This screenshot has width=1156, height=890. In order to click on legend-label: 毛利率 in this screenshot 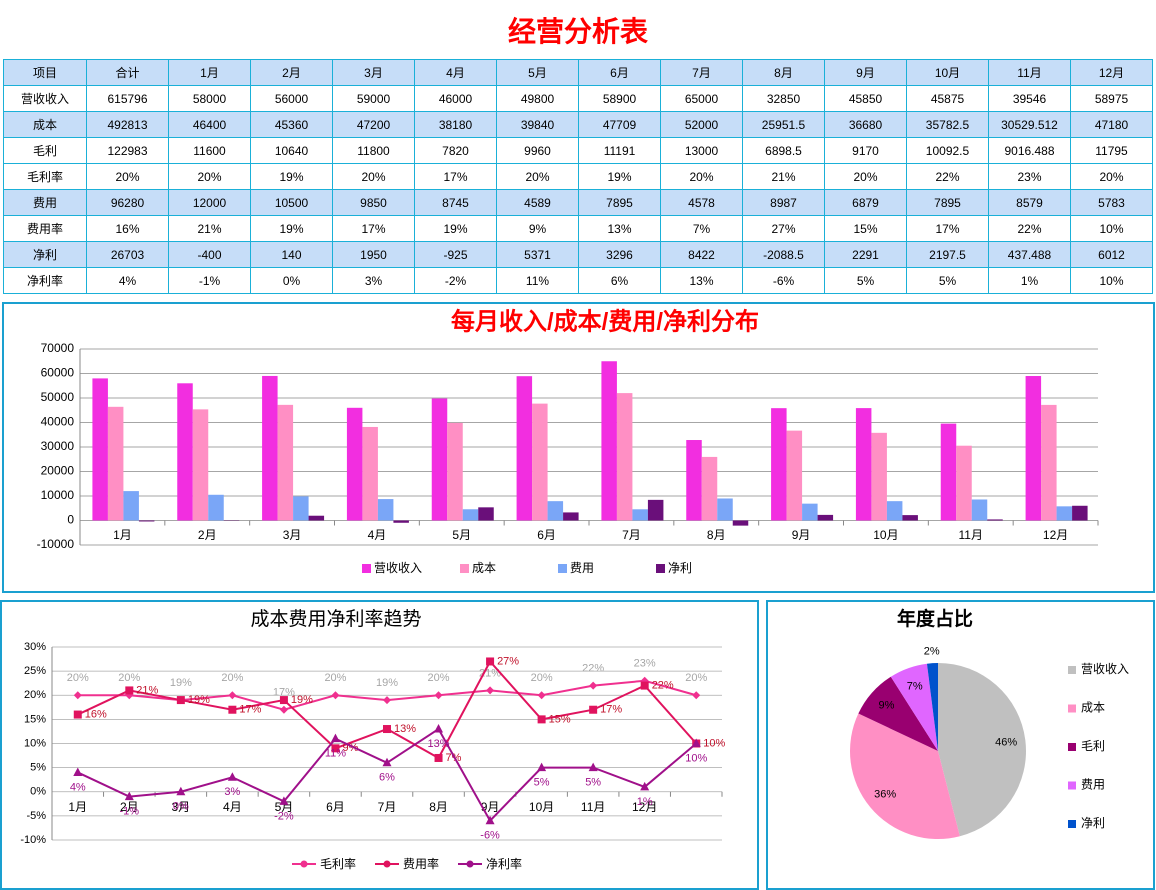, I will do `click(338, 863)`.